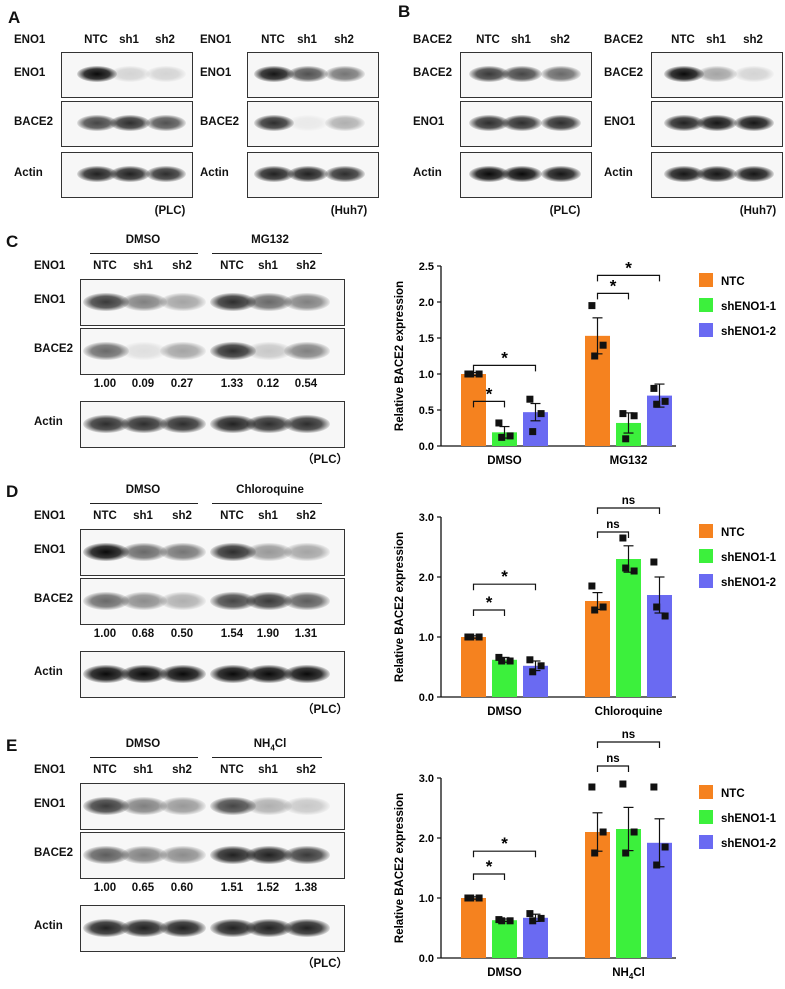 The image size is (785, 989). What do you see at coordinates (143, 384) in the screenshot?
I see `quantification-value: 0.09` at bounding box center [143, 384].